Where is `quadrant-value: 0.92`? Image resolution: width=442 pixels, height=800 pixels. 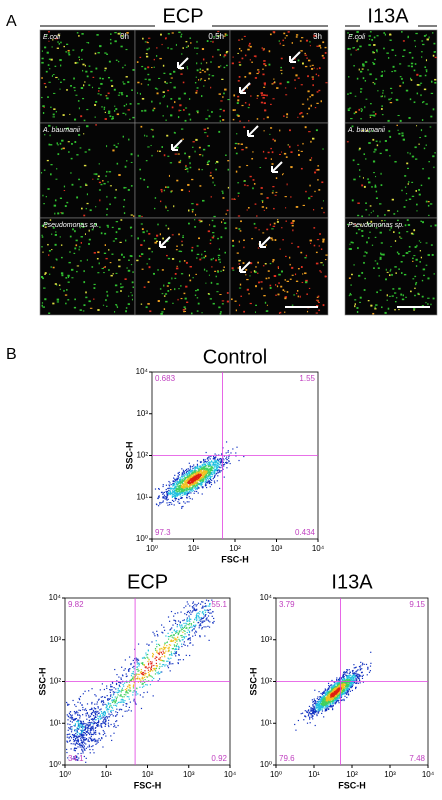 quadrant-value: 0.92 is located at coordinates (219, 758).